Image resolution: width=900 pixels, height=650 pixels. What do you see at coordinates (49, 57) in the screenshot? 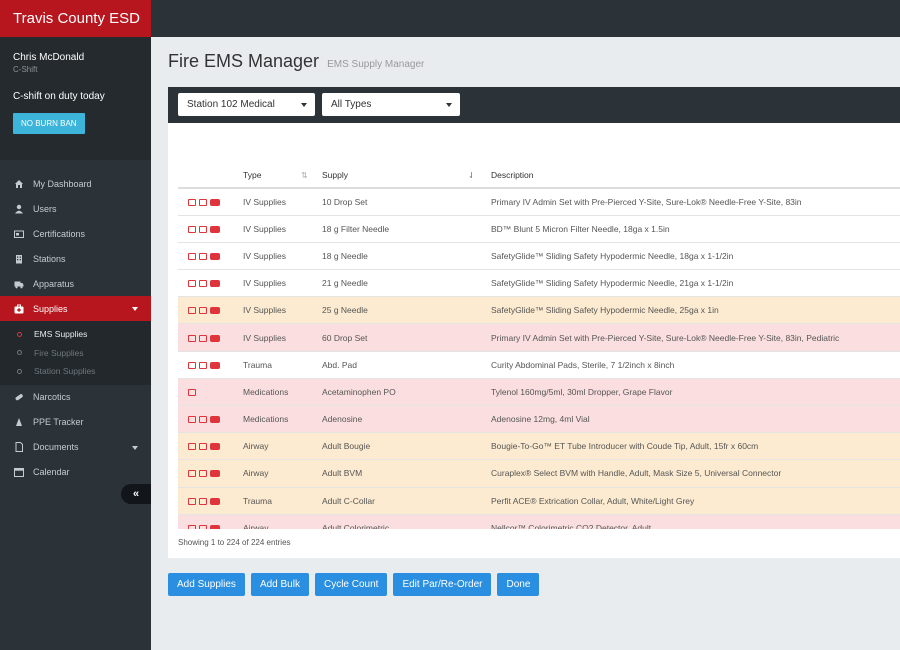
I see `user-name: Chris McDonald` at bounding box center [49, 57].